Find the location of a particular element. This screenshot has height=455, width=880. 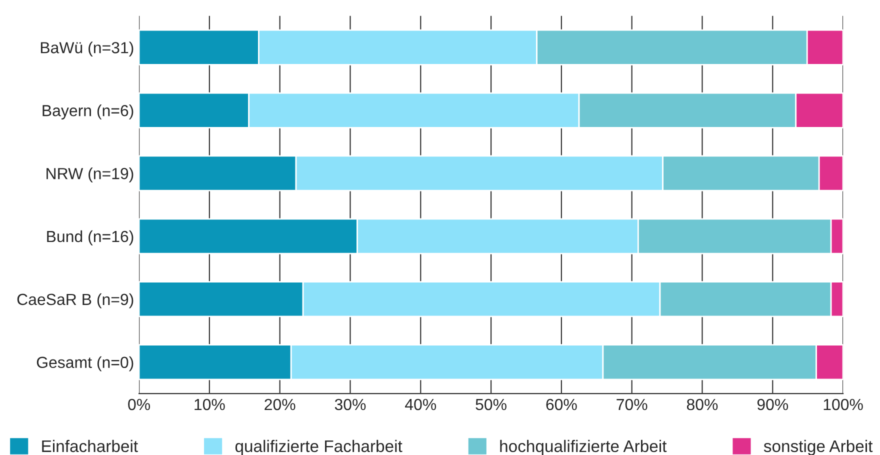

x-tick-label: 40% is located at coordinates (420, 404).